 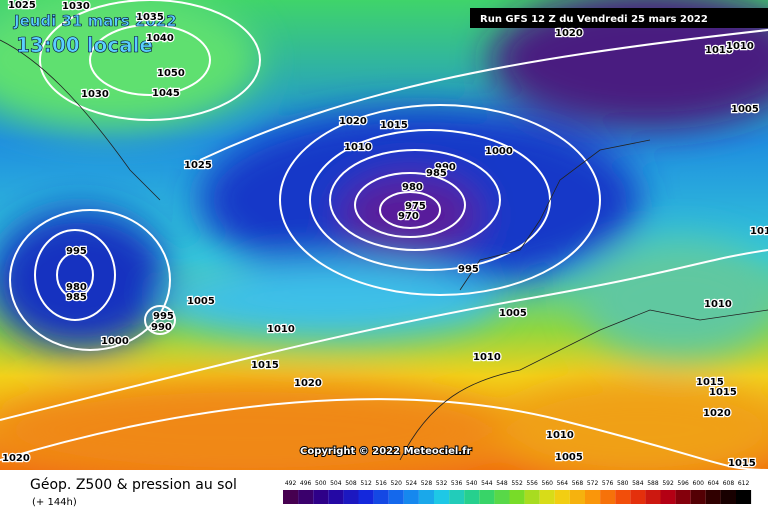 What do you see at coordinates (321, 483) in the screenshot?
I see `scale-label: 500` at bounding box center [321, 483].